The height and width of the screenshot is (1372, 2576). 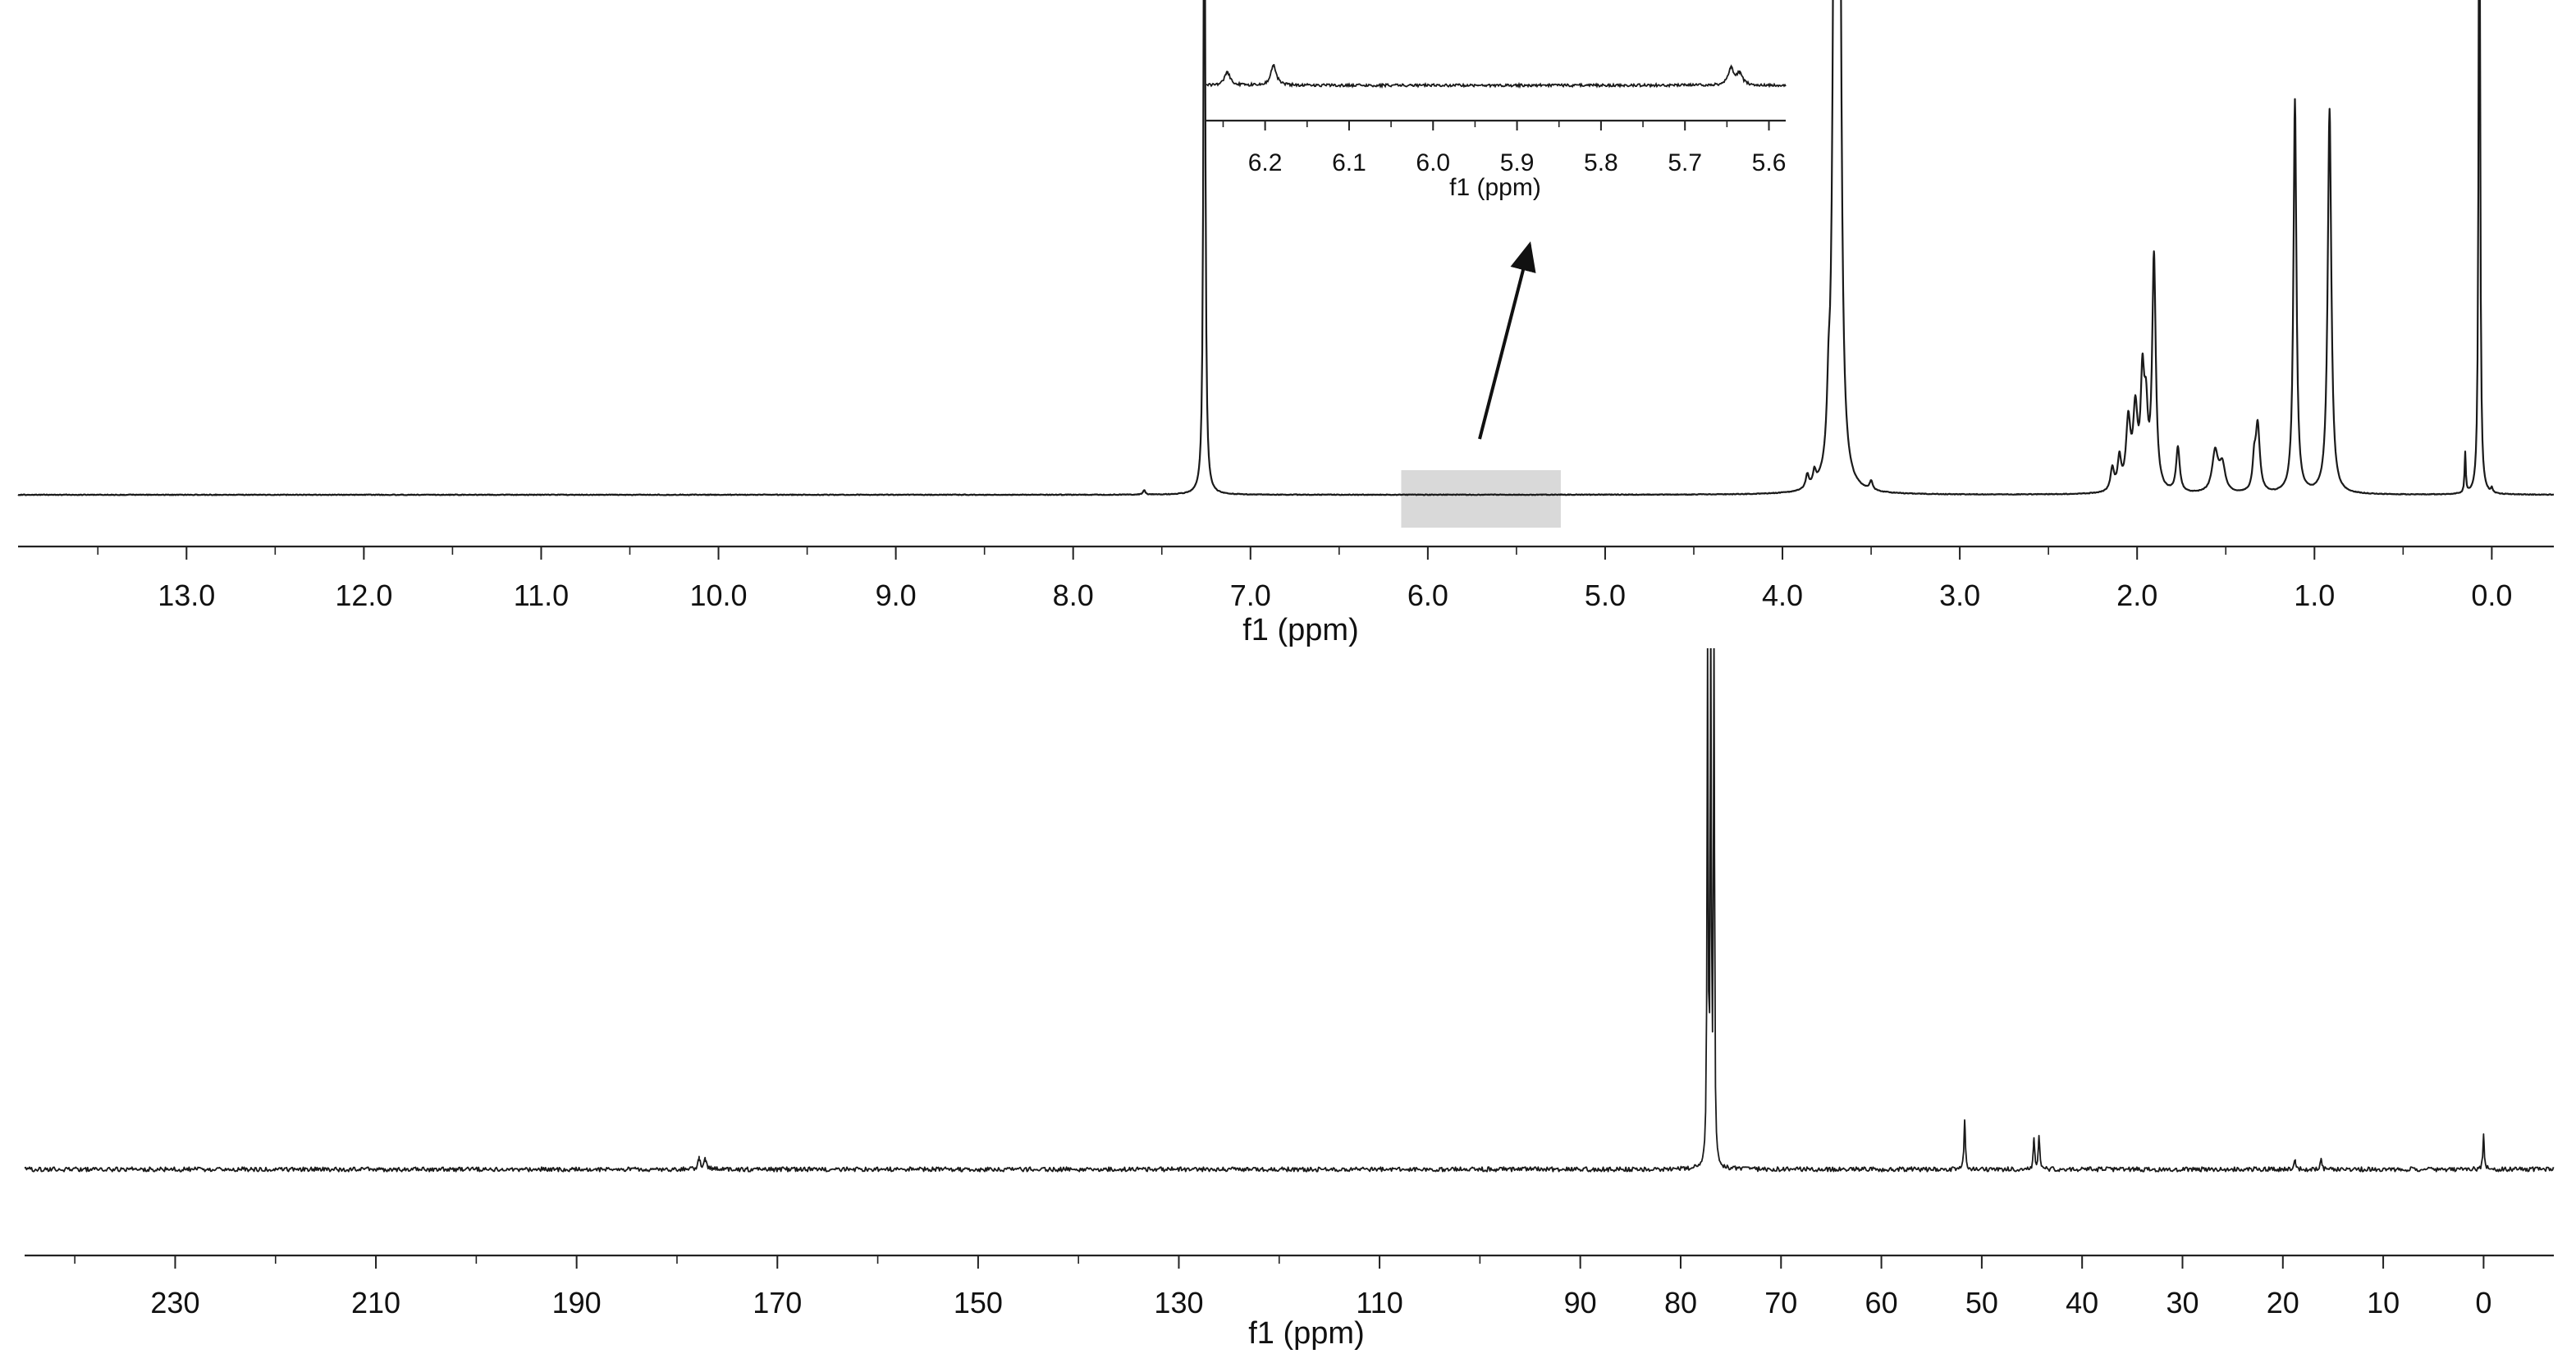 What do you see at coordinates (2491, 595) in the screenshot?
I see `h1-tick-label: 0.0` at bounding box center [2491, 595].